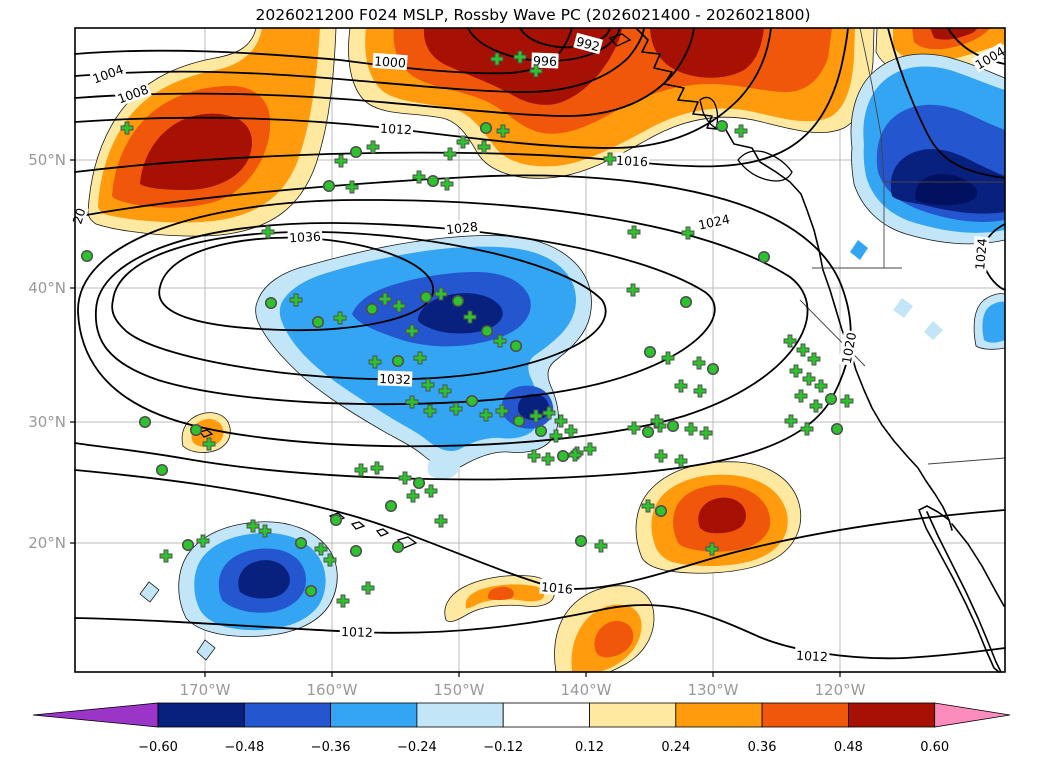 The width and height of the screenshot is (1047, 770). I want to click on isobar-label: 992, so click(588, 44).